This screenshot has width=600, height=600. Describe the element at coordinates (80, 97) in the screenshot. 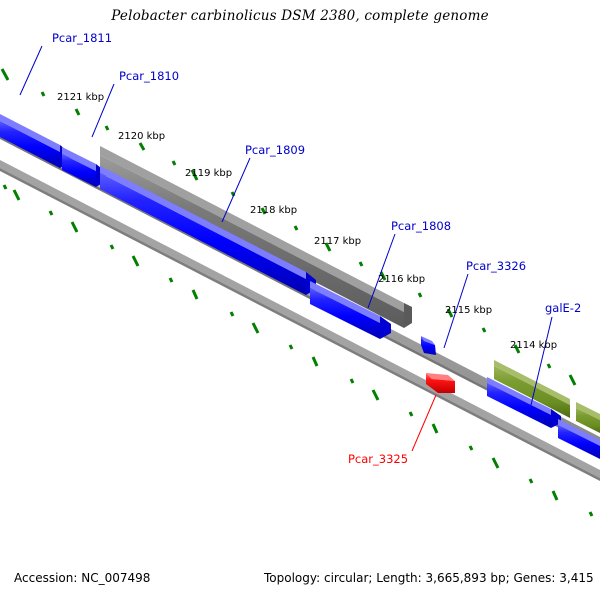

I see `tick-label: 2121 kbp` at that location.